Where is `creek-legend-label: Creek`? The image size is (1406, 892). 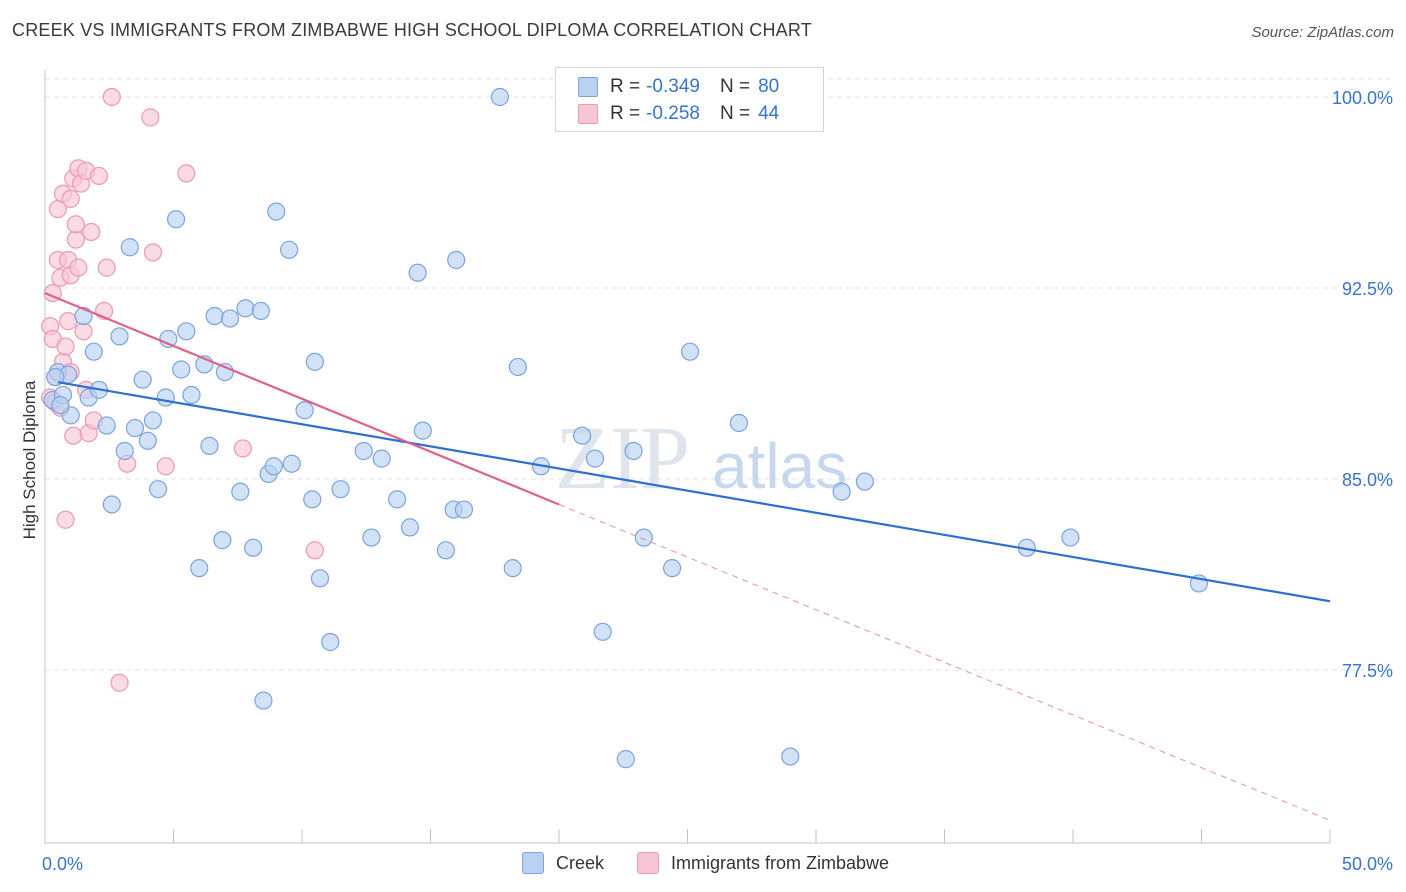
creek-legend-label: Creek is located at coordinates (580, 862).